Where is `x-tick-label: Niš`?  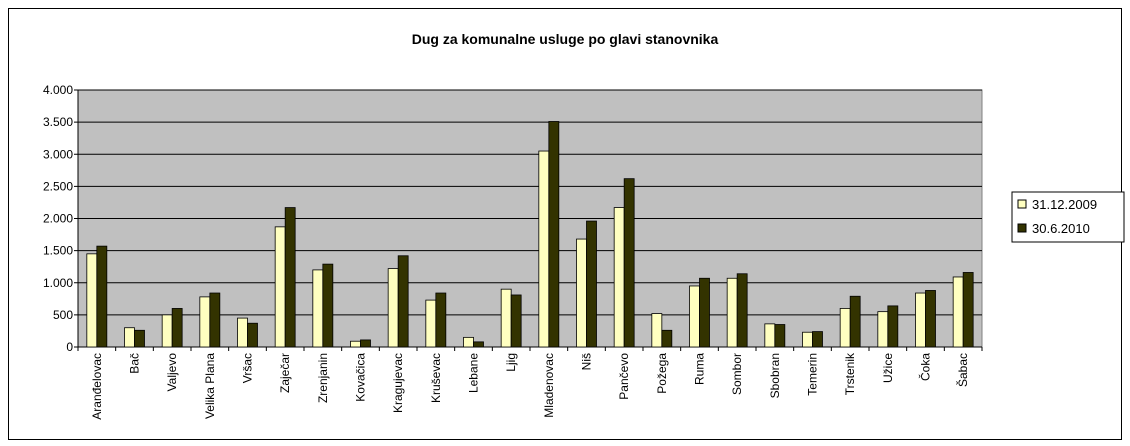
x-tick-label: Niš is located at coordinates (587, 361).